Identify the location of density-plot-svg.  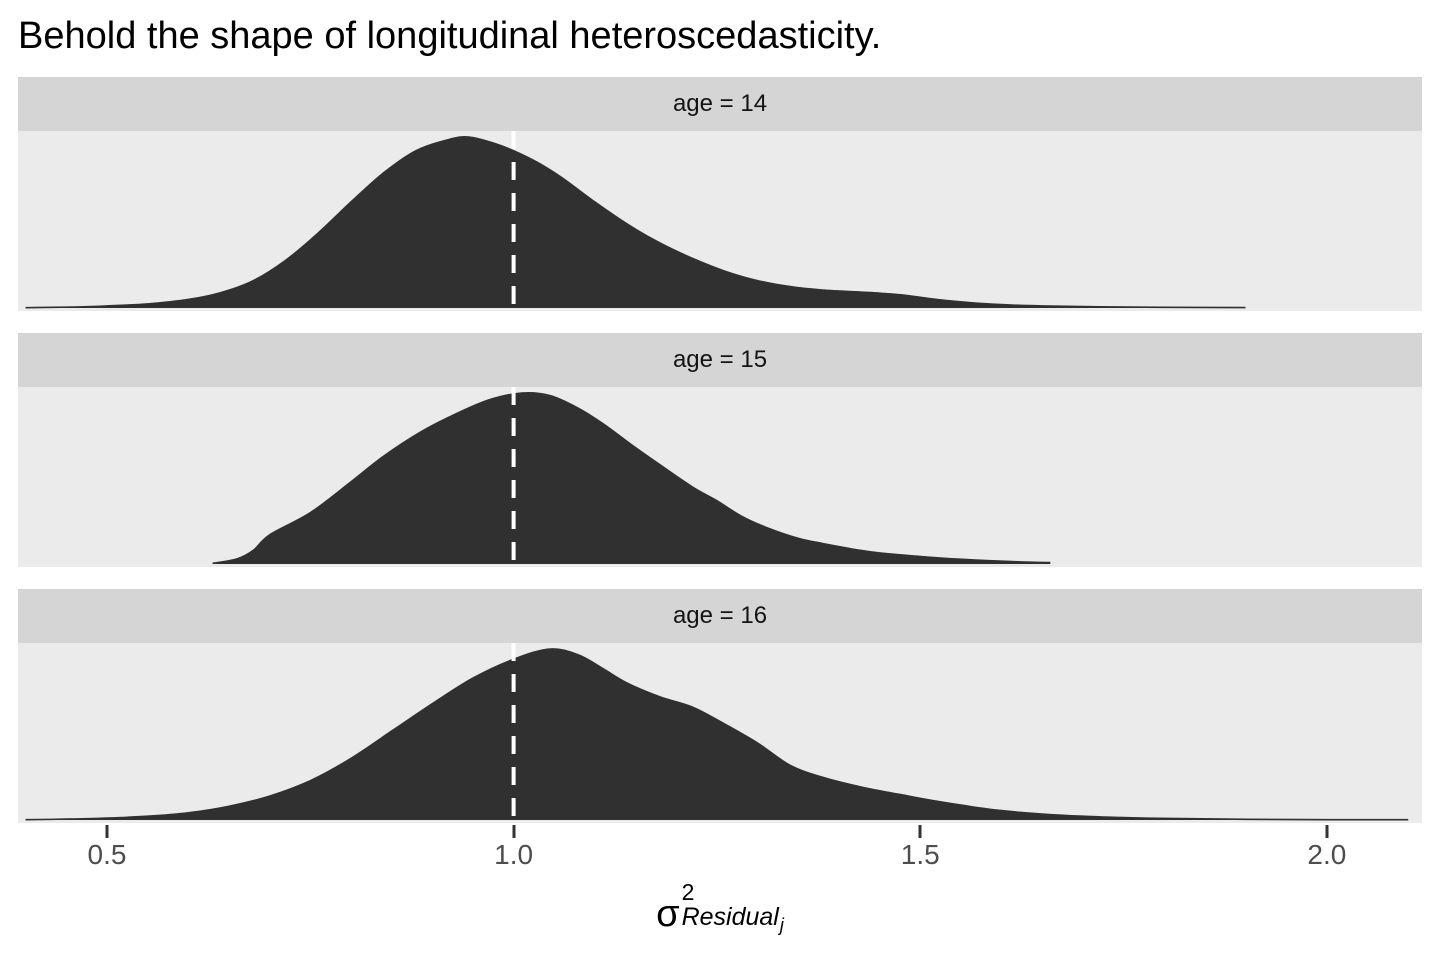
(631, 477).